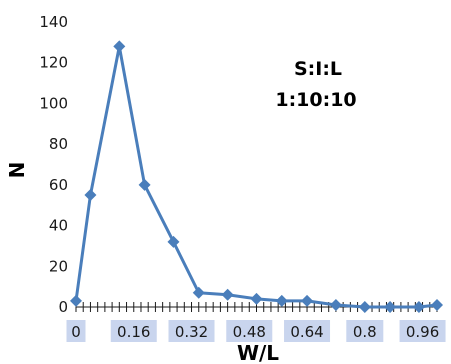 This screenshot has width=451, height=364. What do you see at coordinates (58, 226) in the screenshot?
I see `y-tick-label: 40` at bounding box center [58, 226].